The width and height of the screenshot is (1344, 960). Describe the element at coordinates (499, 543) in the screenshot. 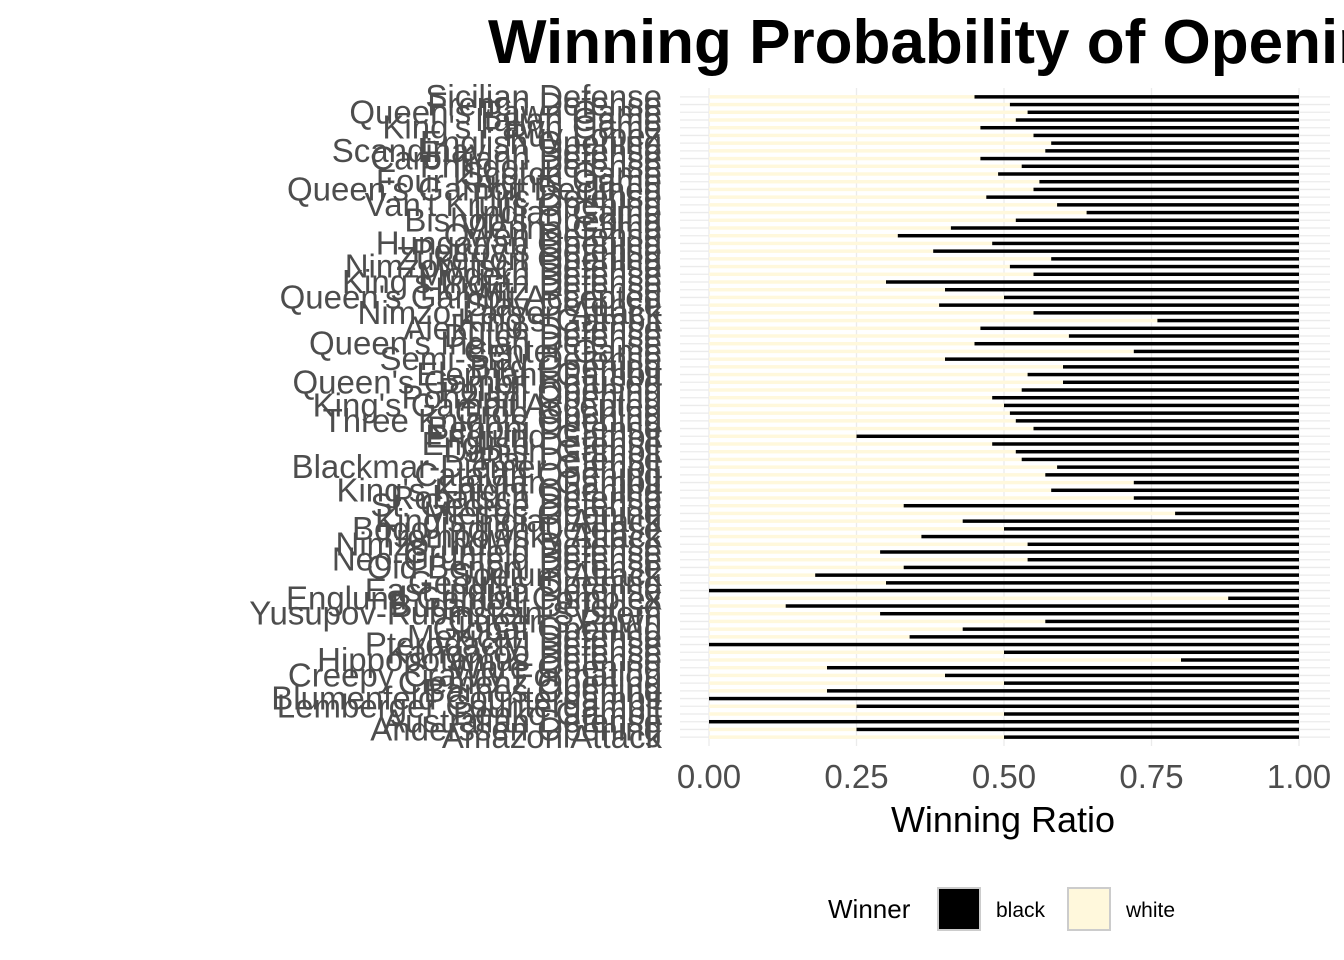

I see `category-label: Nimzo-Indian Defense` at that location.